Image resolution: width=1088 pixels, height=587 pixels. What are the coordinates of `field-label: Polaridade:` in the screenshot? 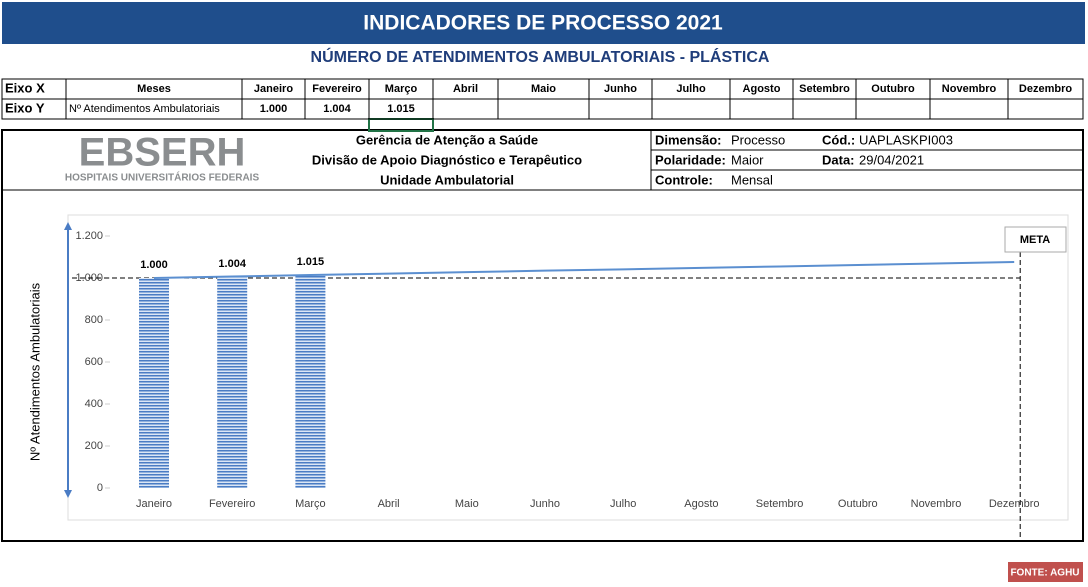 It's located at (690, 159).